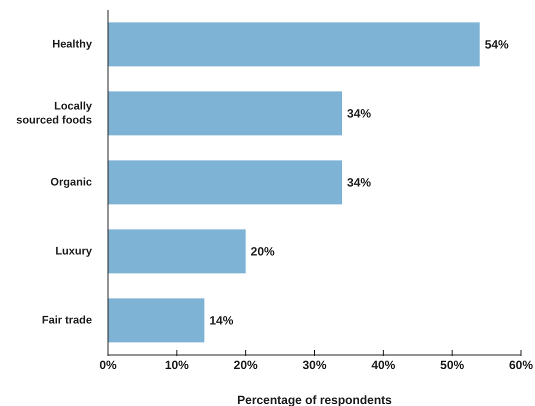 This screenshot has width=535, height=406. I want to click on x-tick-label: 30%, so click(314, 365).